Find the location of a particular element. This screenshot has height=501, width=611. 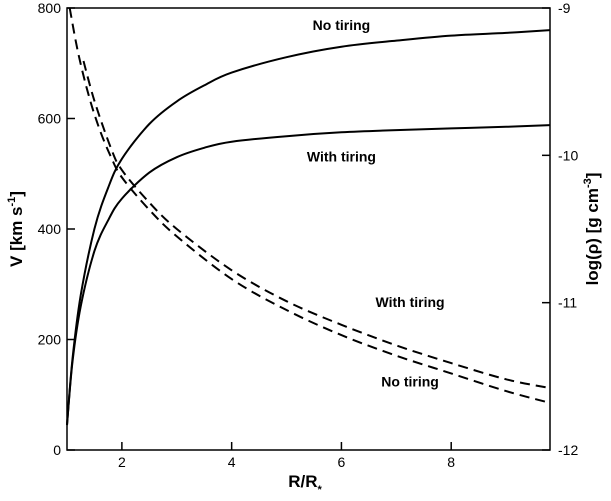

y-right-tick-label--9: -9 is located at coordinates (564, 8).